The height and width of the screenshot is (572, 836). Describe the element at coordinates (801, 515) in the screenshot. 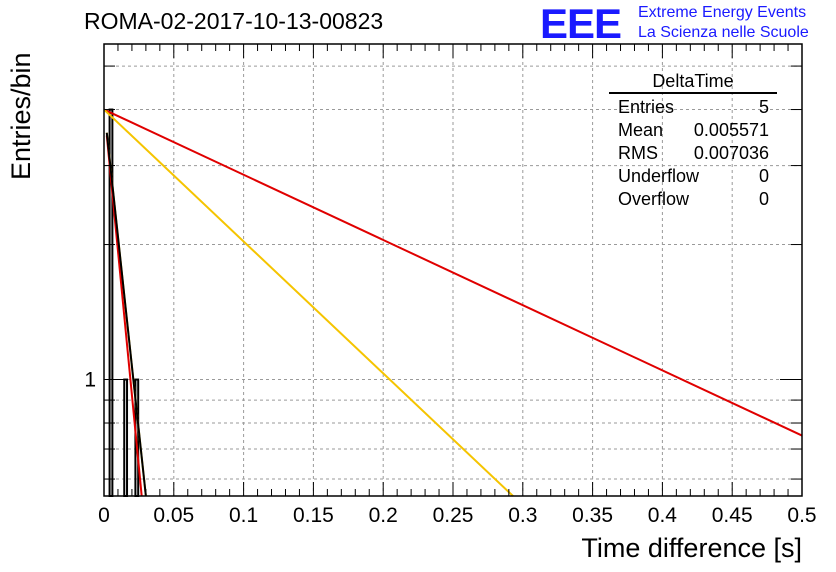

I see `x-tick-label: 0.5` at that location.